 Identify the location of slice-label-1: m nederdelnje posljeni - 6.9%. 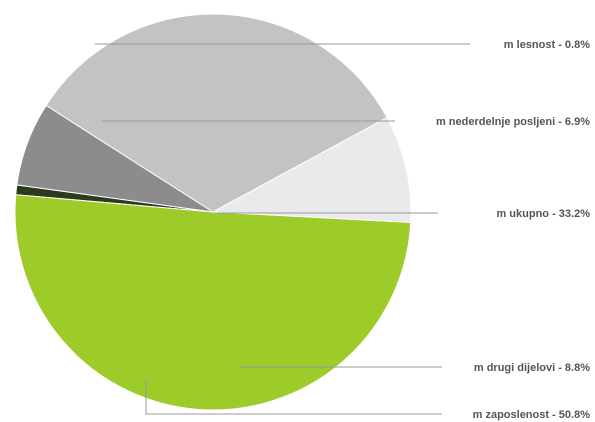
(513, 122).